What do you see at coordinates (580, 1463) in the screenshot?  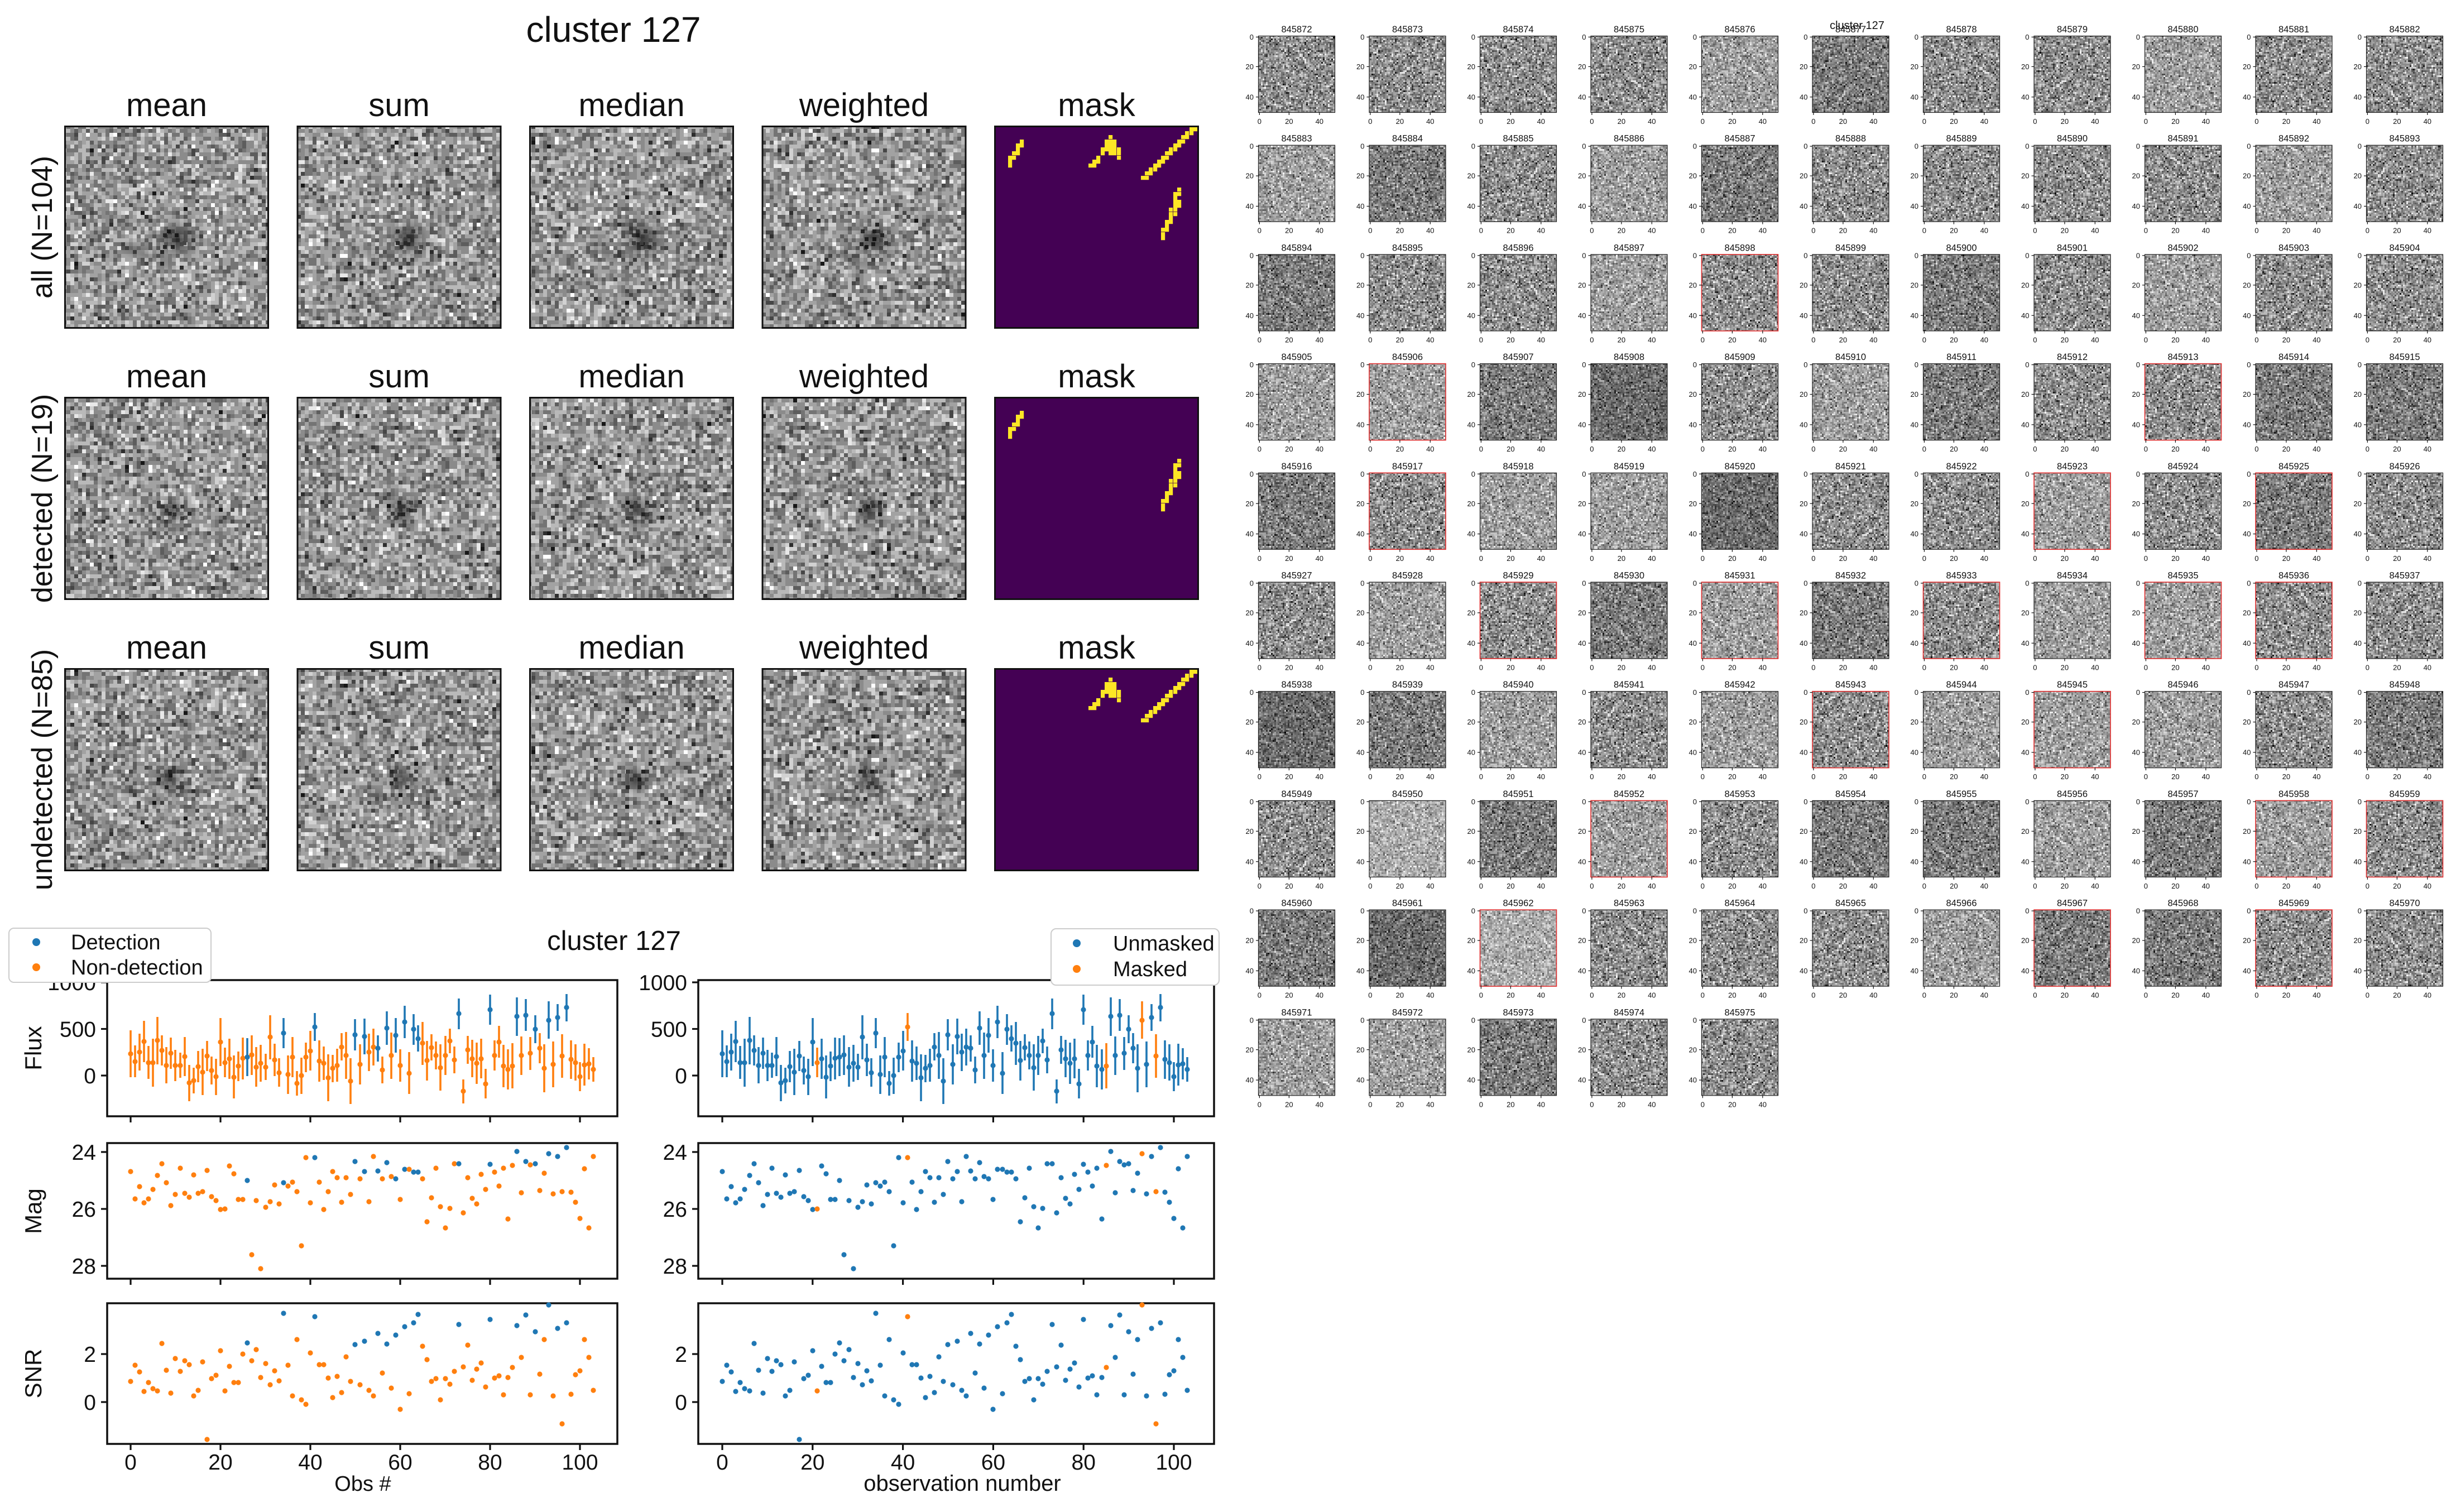 I see `svg-text: 100` at bounding box center [580, 1463].